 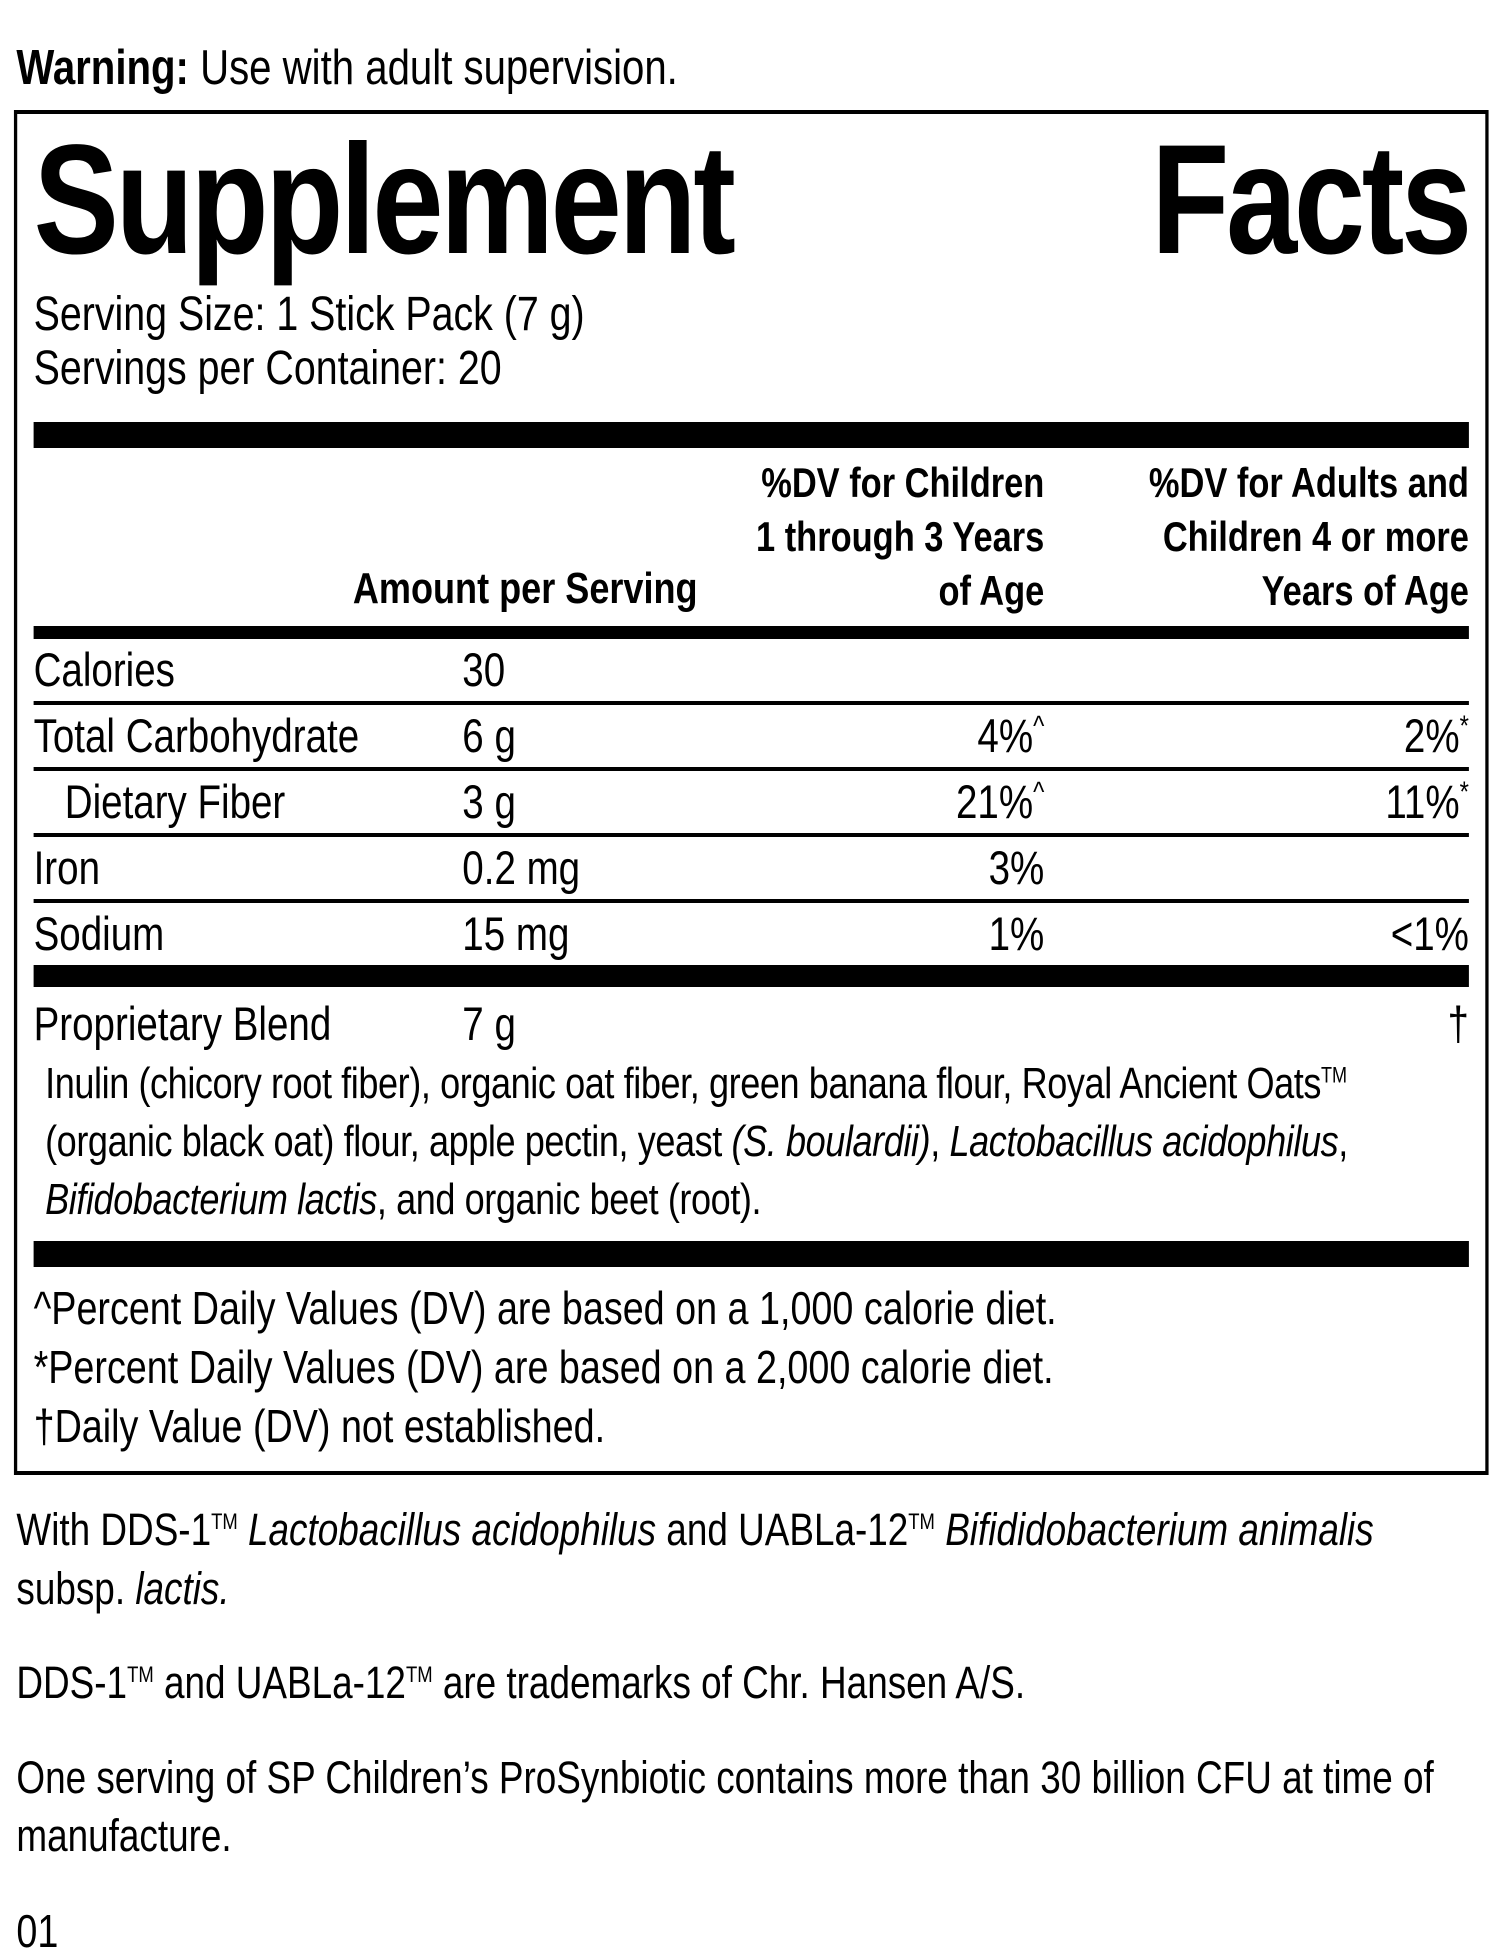 What do you see at coordinates (516, 934) in the screenshot?
I see `nutrient-amount: 15 mg` at bounding box center [516, 934].